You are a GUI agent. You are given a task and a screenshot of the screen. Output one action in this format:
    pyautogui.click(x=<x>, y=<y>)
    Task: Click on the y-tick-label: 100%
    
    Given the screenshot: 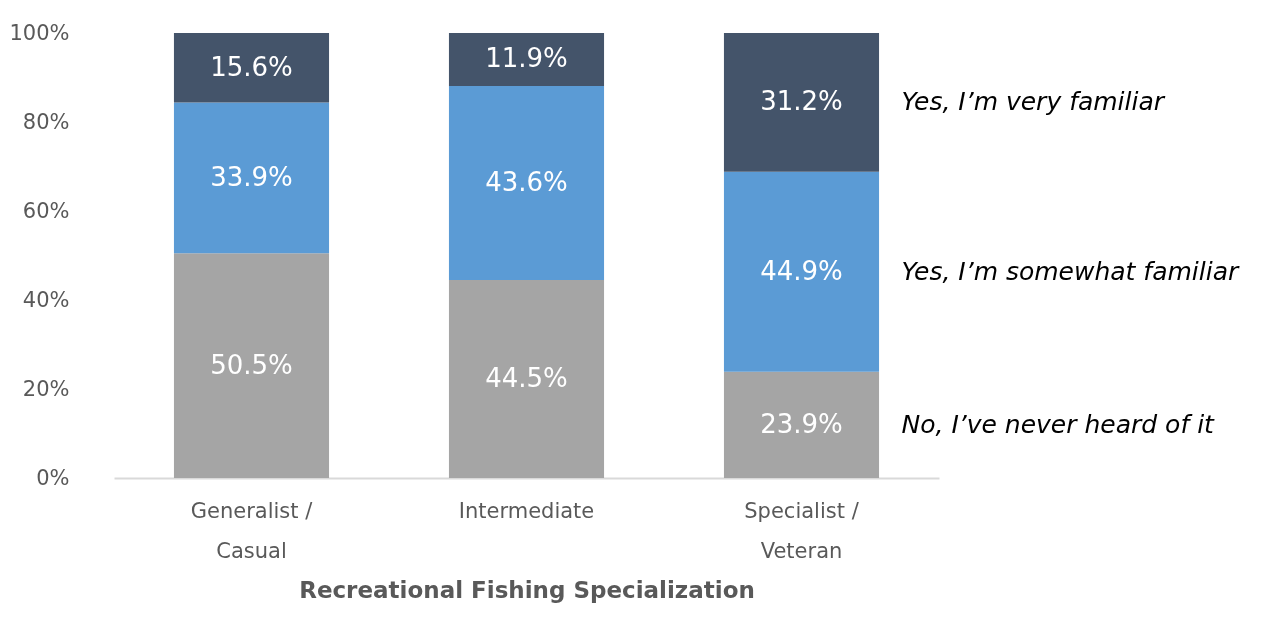 What is the action you would take?
    pyautogui.click(x=39, y=32)
    